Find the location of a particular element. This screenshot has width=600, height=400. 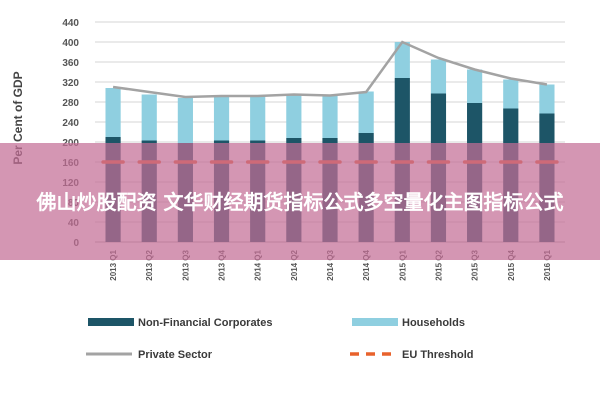

y-tick-label: 440 is located at coordinates (70, 23).